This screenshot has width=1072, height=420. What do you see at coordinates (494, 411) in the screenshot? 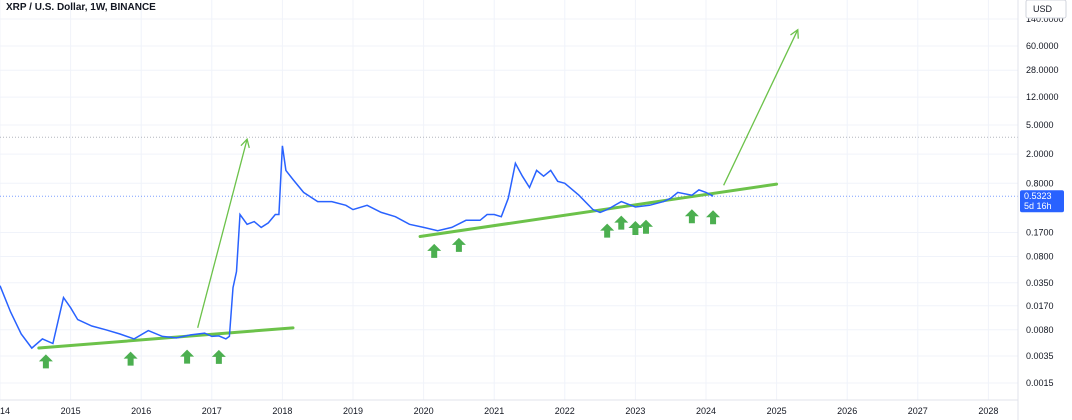
I see `x-tick-label: 2021` at bounding box center [494, 411].